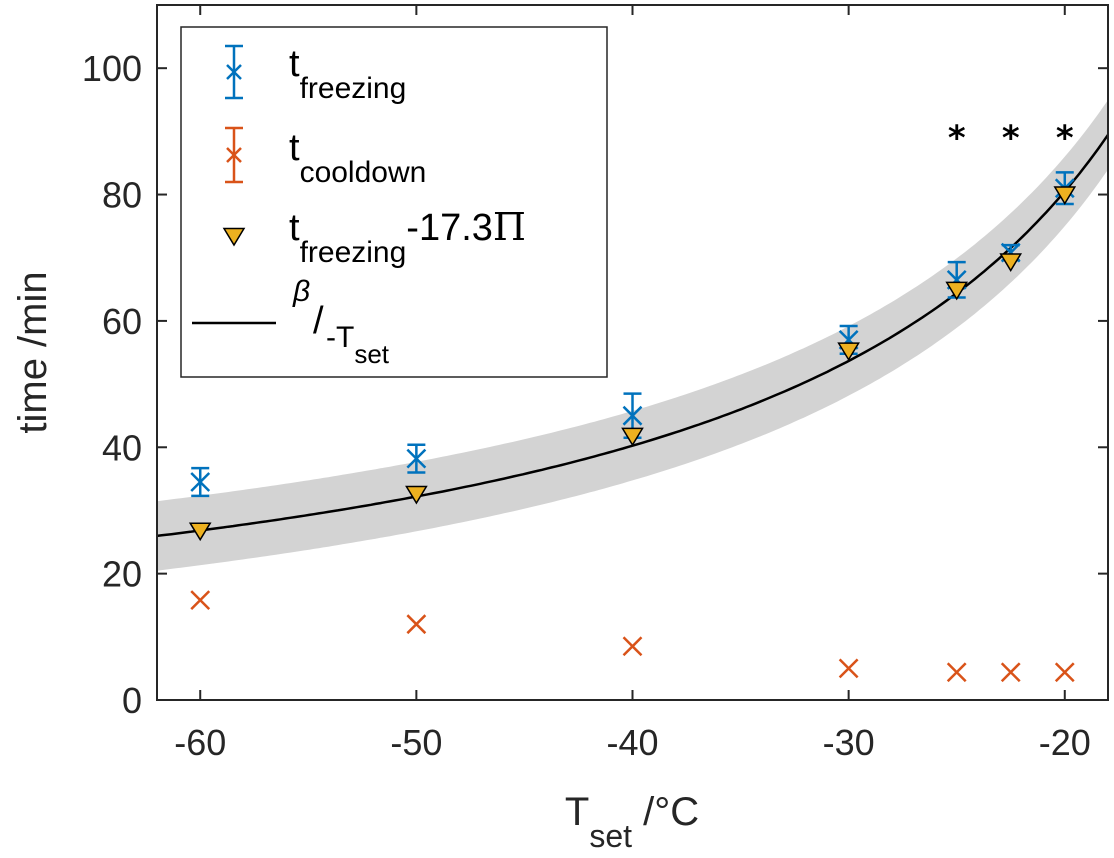  What do you see at coordinates (200, 742) in the screenshot?
I see `x-tick-label: -60` at bounding box center [200, 742].